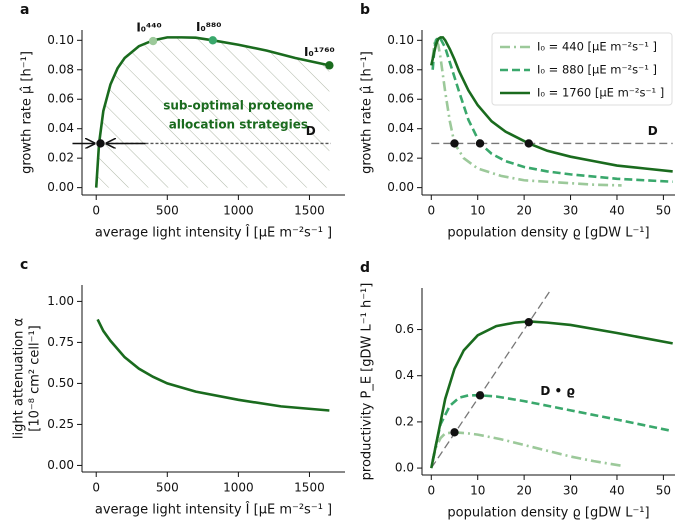 This screenshot has height=528, width=685. What do you see at coordinates (35, 378) in the screenshot?
I see `y-axis-label: [10⁻⁸ cm² cell⁻¹]` at bounding box center [35, 378].